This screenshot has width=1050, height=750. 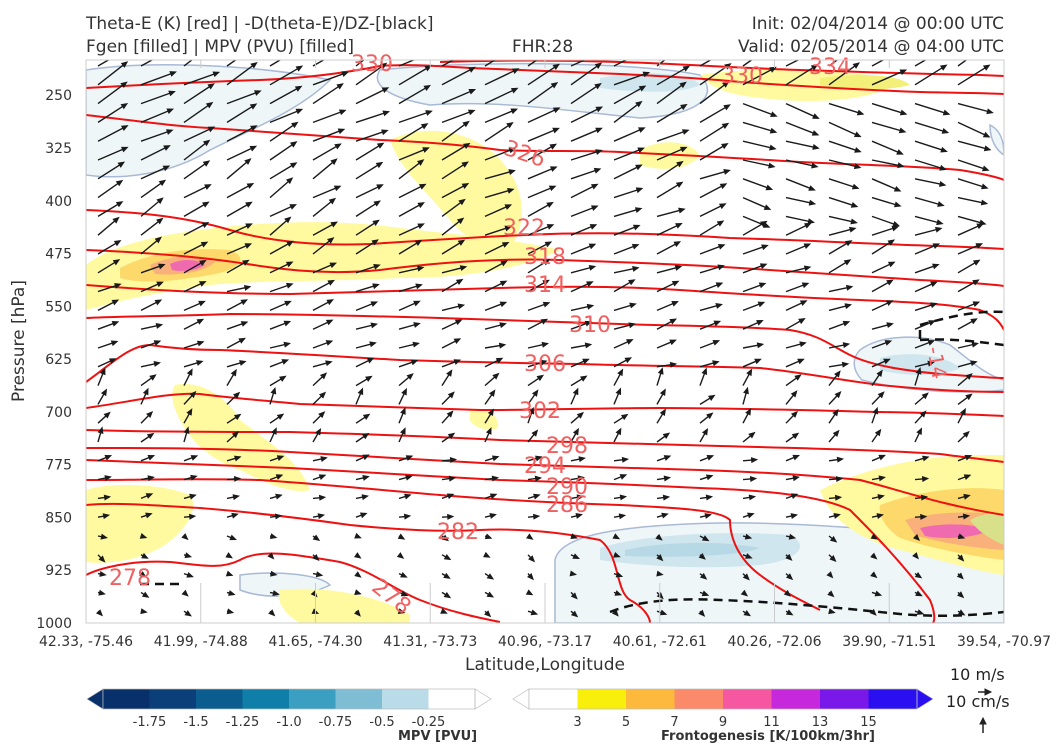 I want to click on fgen-shading, so click(x=484, y=419).